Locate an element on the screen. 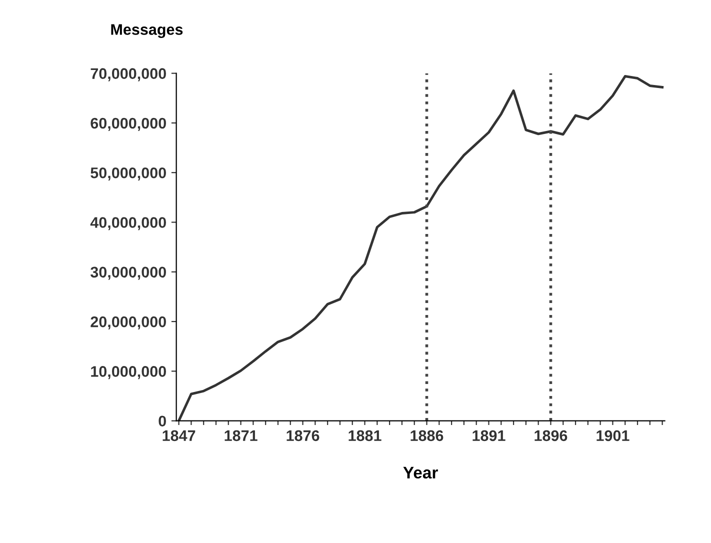  y-tick-label: 70,000,000 is located at coordinates (128, 75).